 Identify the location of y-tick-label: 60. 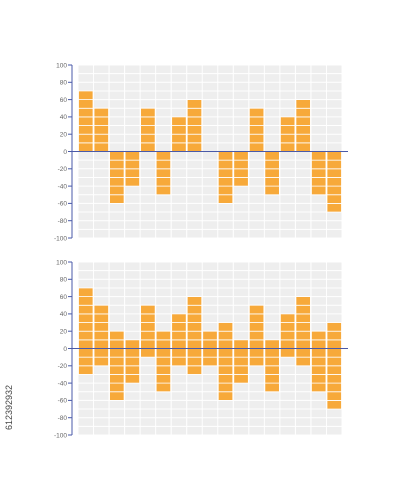
(64, 297).